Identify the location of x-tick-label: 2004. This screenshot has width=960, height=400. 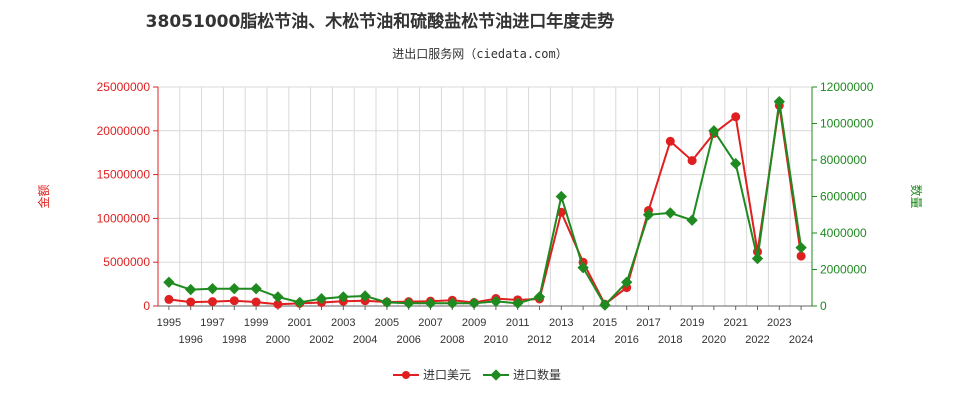
(365, 340).